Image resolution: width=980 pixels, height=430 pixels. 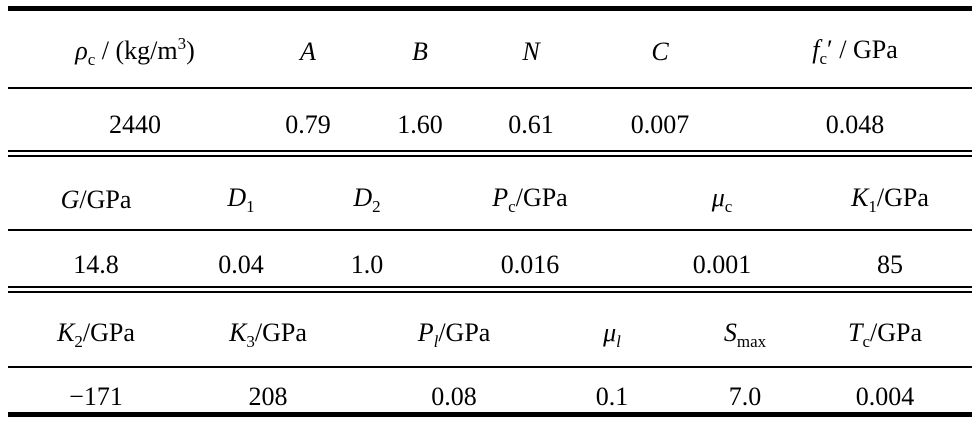 I want to click on header-text: C, so click(x=660, y=51).